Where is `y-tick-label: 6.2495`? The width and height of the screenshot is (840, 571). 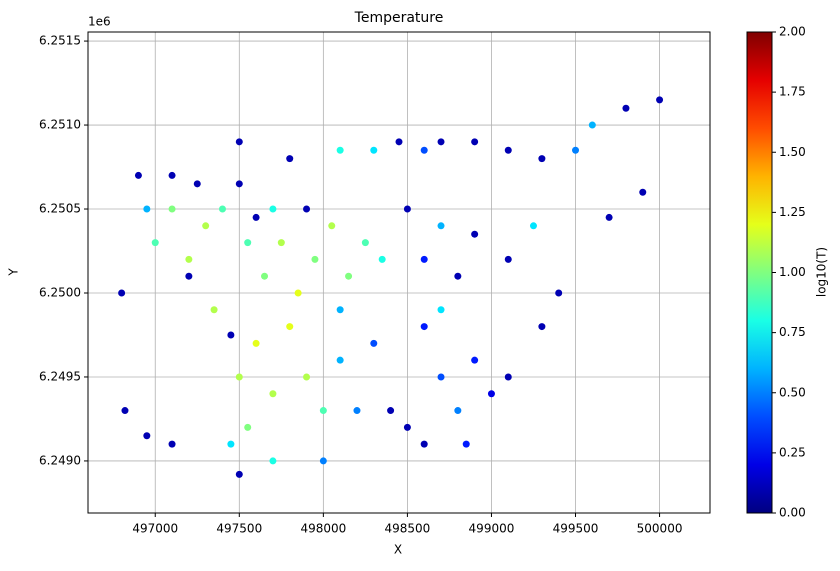 y-tick-label: 6.2495 is located at coordinates (60, 376).